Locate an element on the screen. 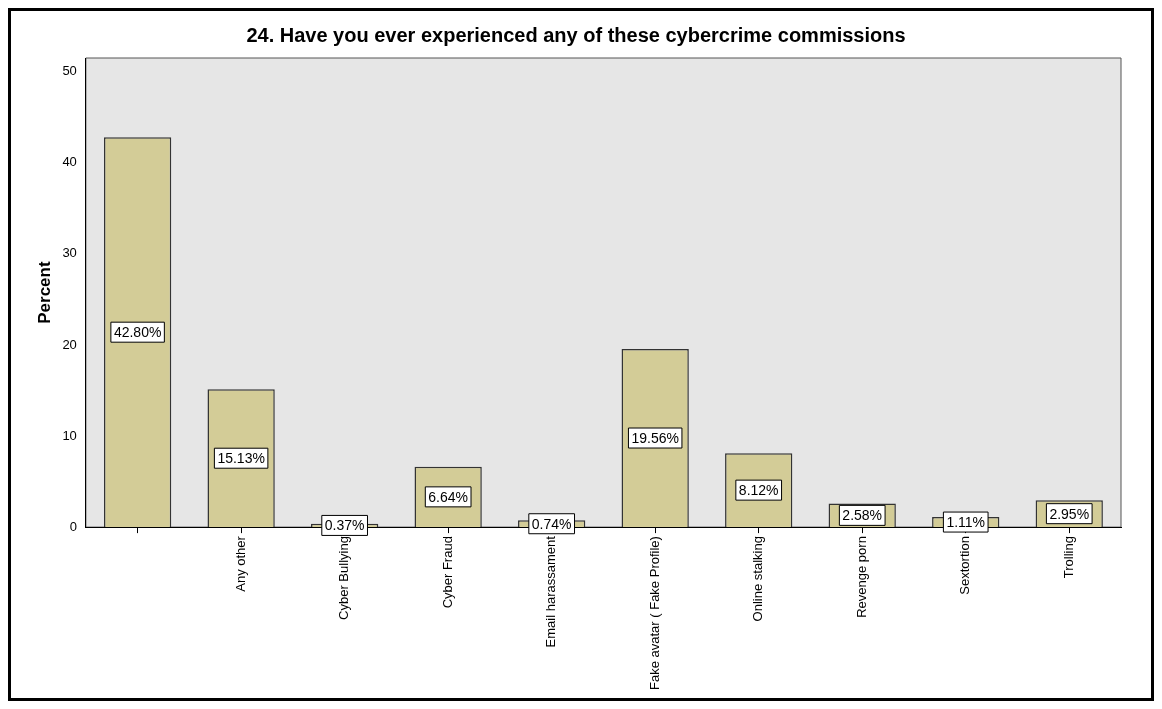  data-label: 42.80% is located at coordinates (137, 332).